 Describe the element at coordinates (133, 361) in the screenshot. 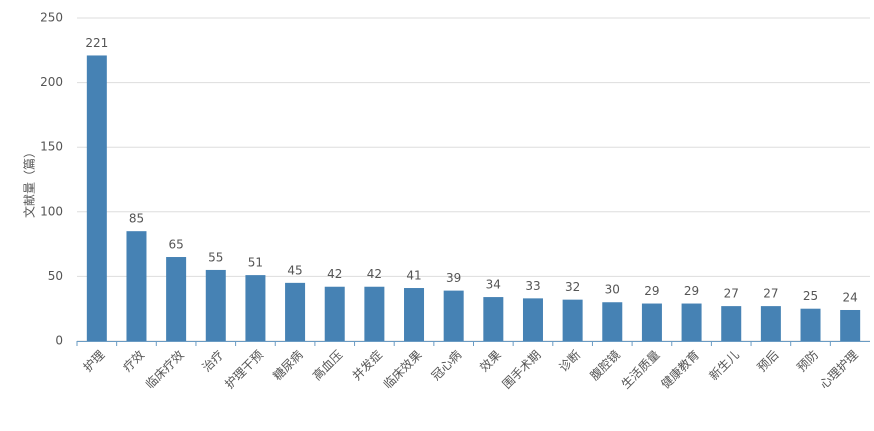

I see `x-tick-label: 疗效` at that location.